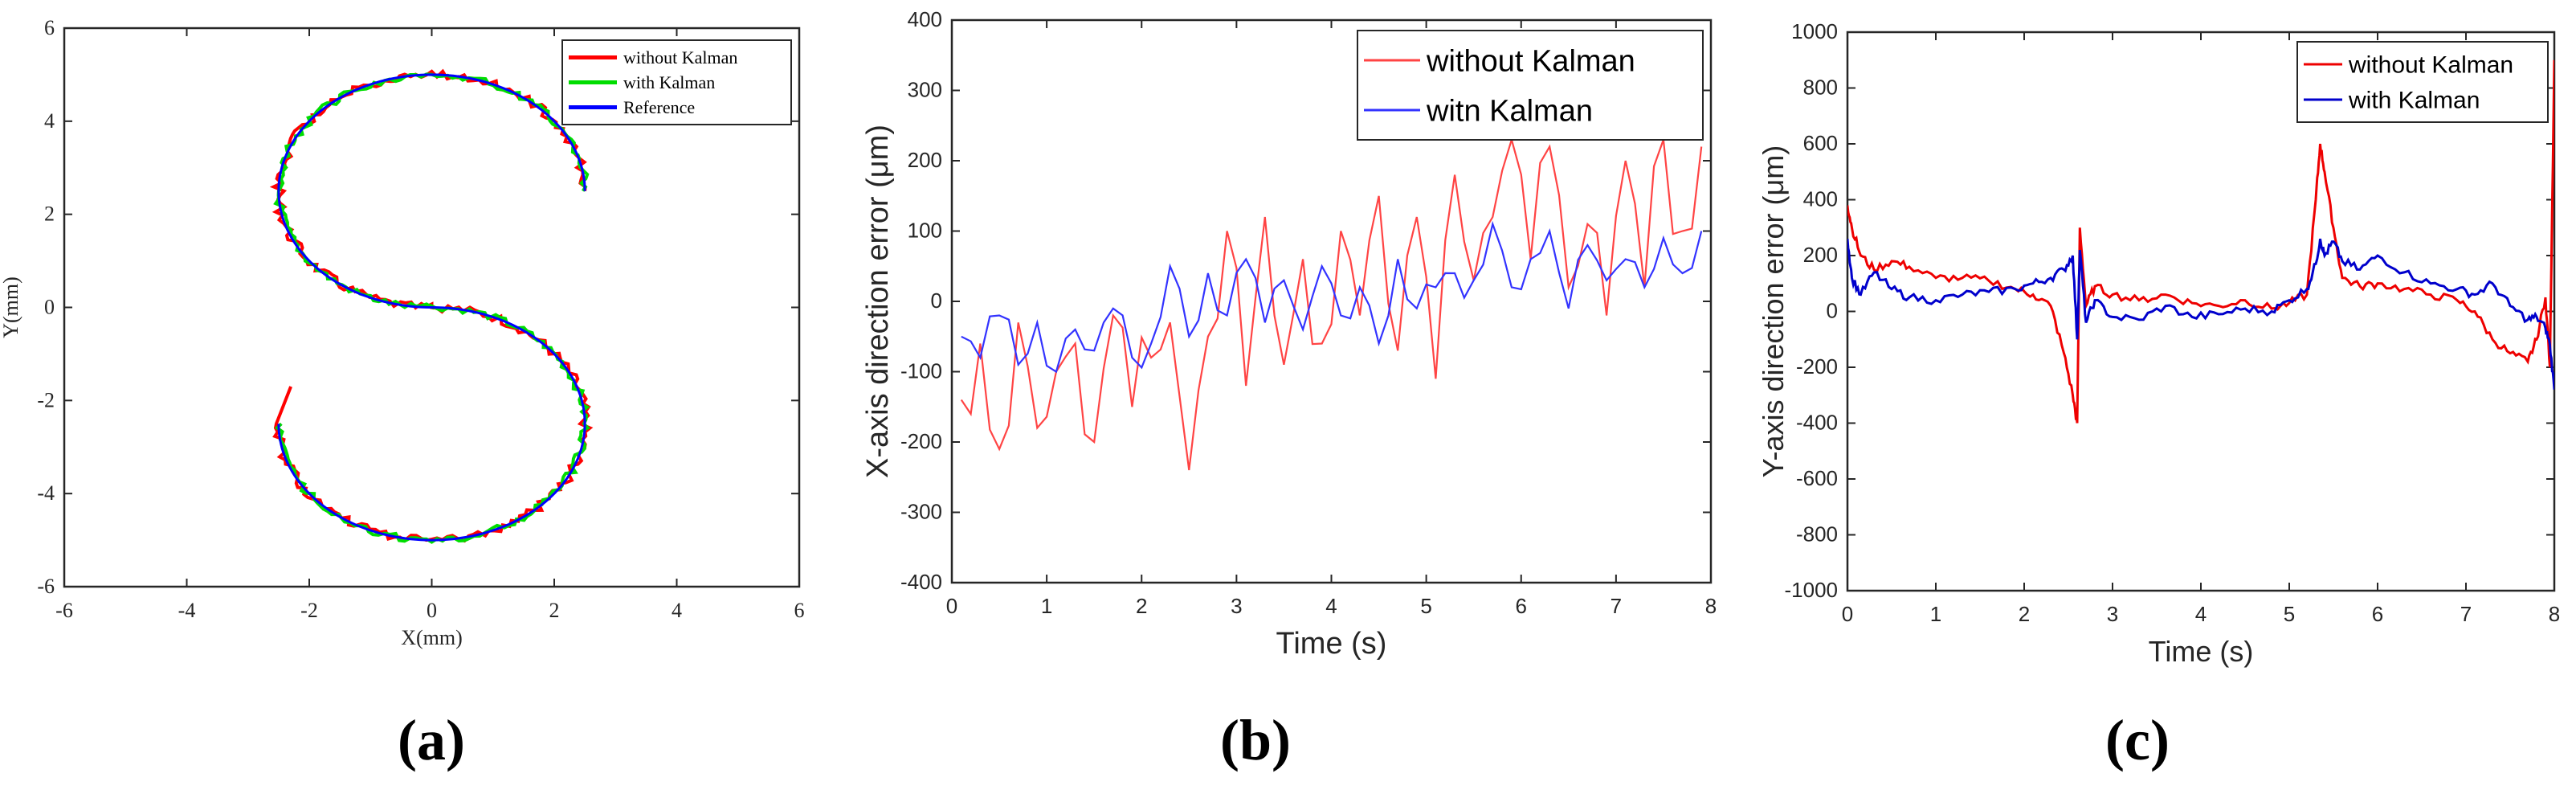 Image resolution: width=2576 pixels, height=794 pixels. I want to click on y-tick-label: 2, so click(49, 214).